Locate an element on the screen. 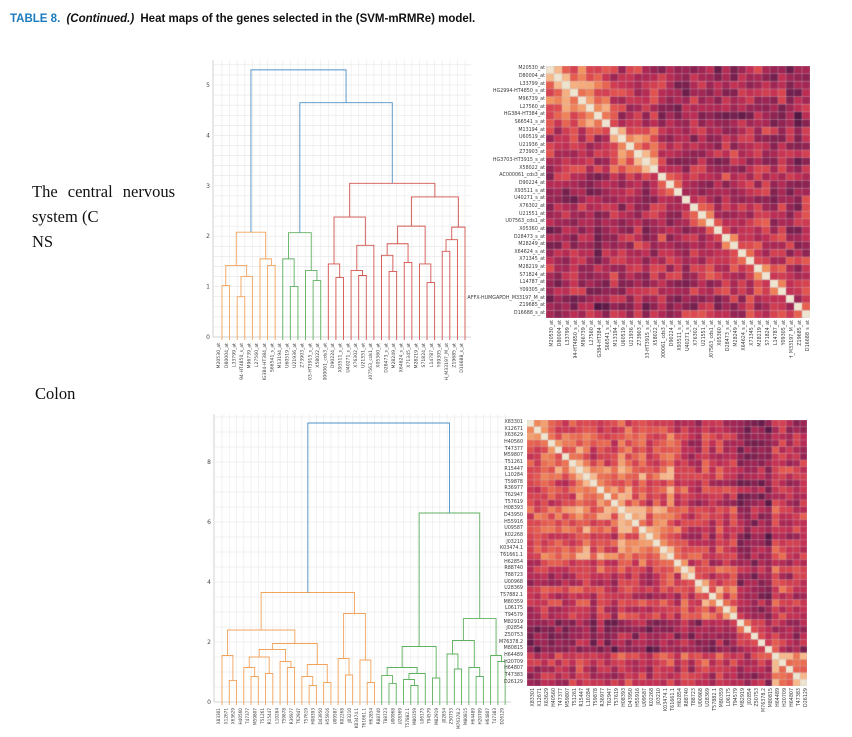  heatmap-col-label: M80815 is located at coordinates (771, 698).